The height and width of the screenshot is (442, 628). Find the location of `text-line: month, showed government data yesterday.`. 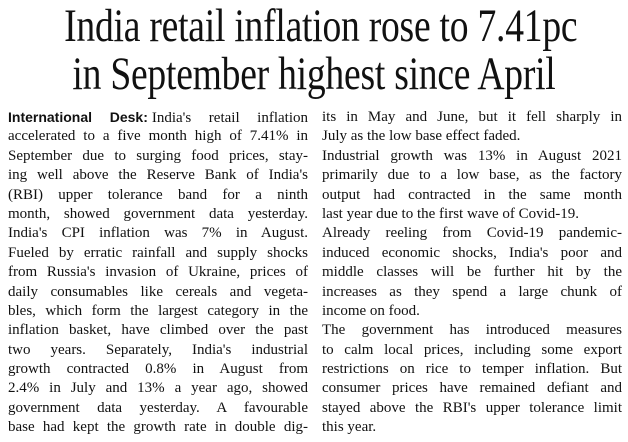

text-line: month, showed government data yesterday. is located at coordinates (158, 214).